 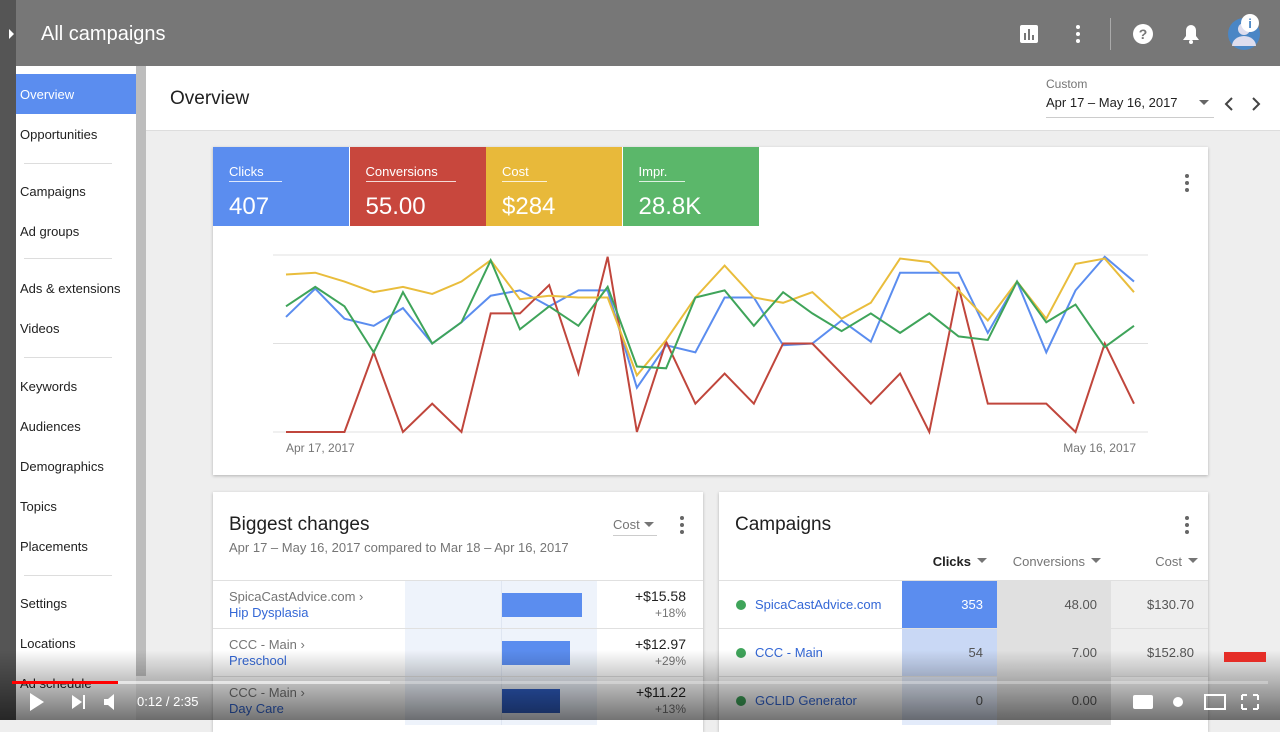 What do you see at coordinates (818, 604) in the screenshot?
I see `campaign-name: SpicaCastAdvice.com` at bounding box center [818, 604].